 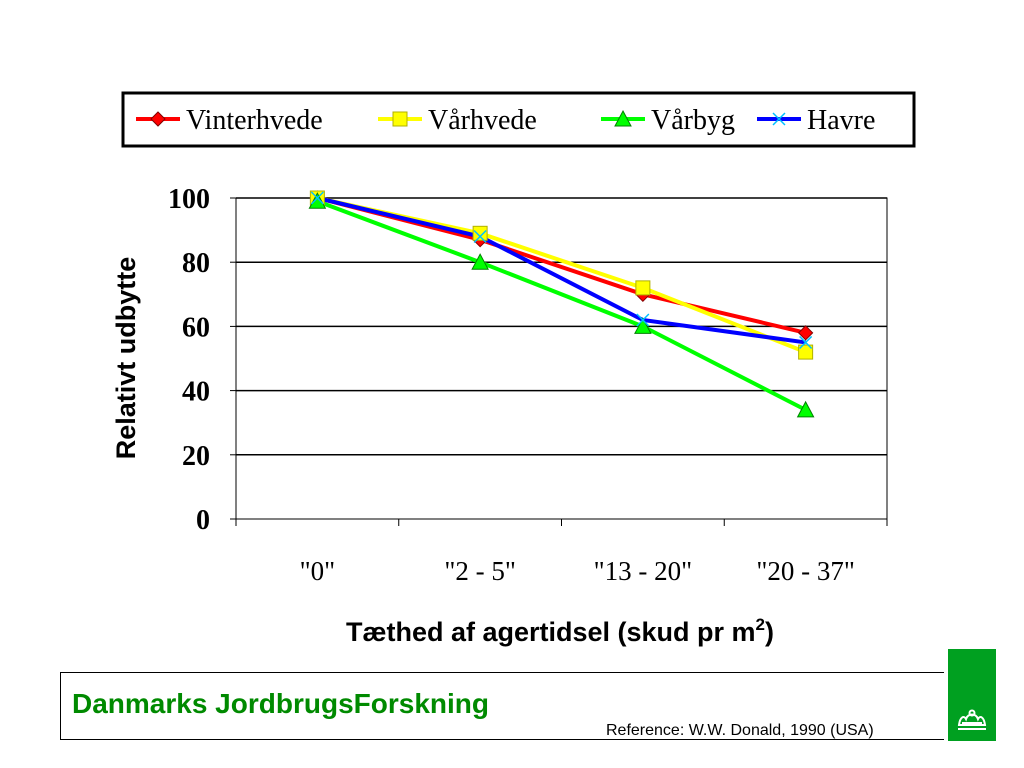 What do you see at coordinates (196, 263) in the screenshot?
I see `y-tick-label: 80` at bounding box center [196, 263].